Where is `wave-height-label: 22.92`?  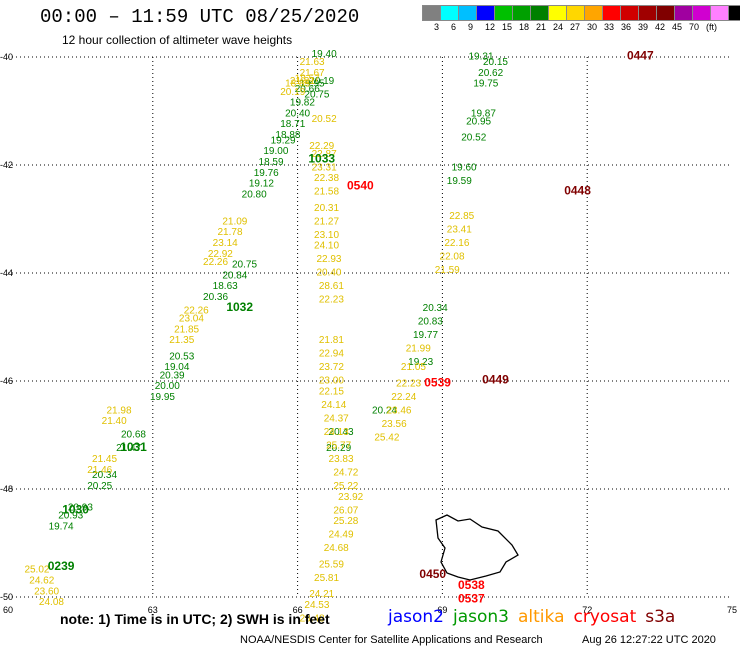 wave-height-label: 22.92 is located at coordinates (220, 254).